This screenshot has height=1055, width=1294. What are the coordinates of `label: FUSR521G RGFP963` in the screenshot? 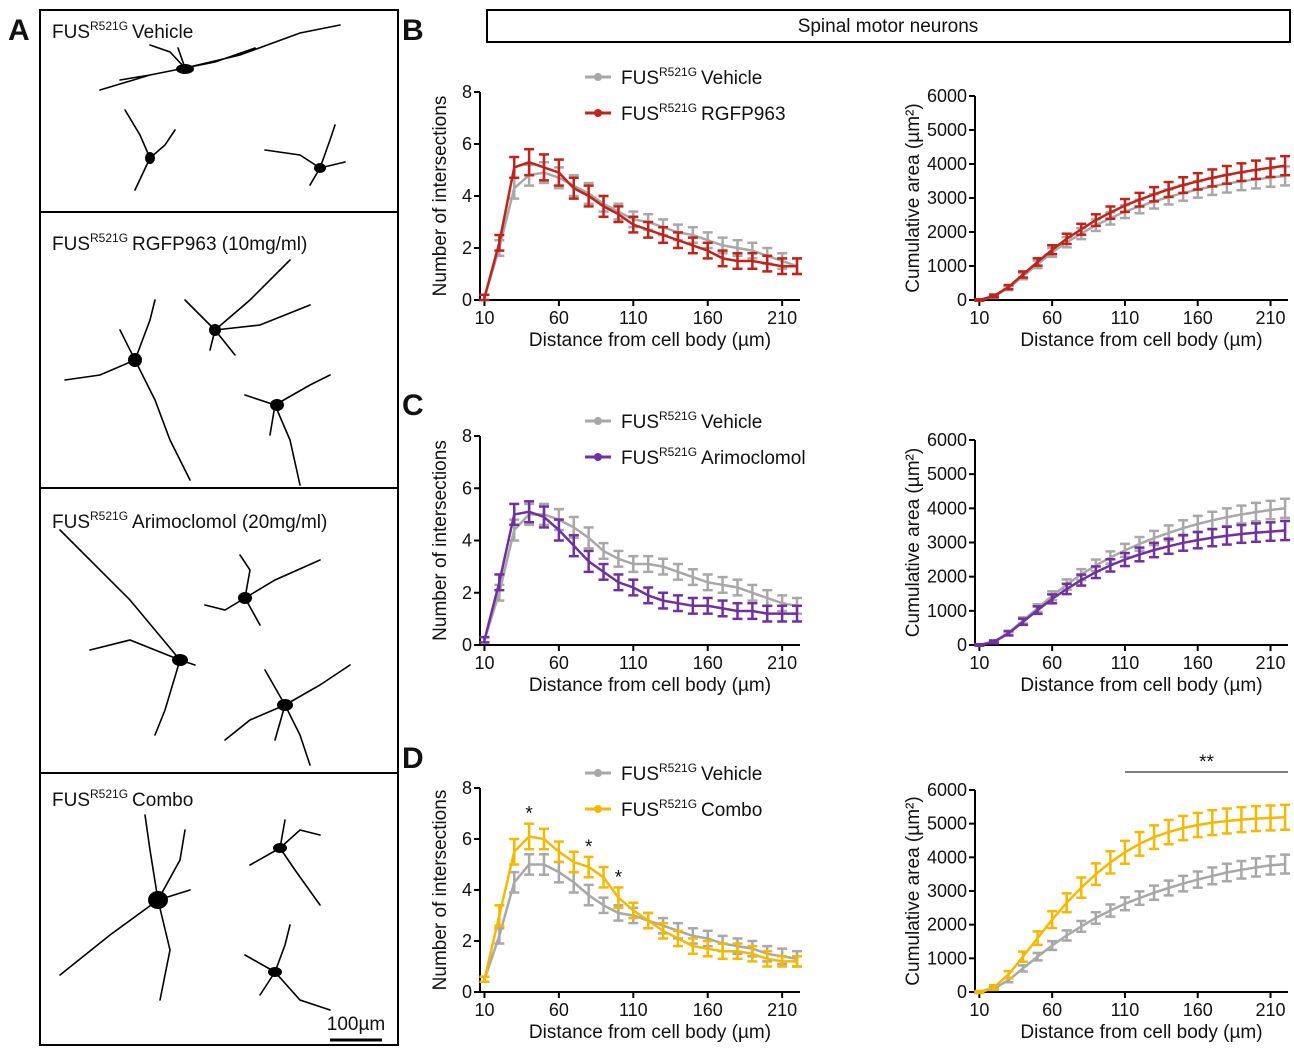 It's located at (703, 113).